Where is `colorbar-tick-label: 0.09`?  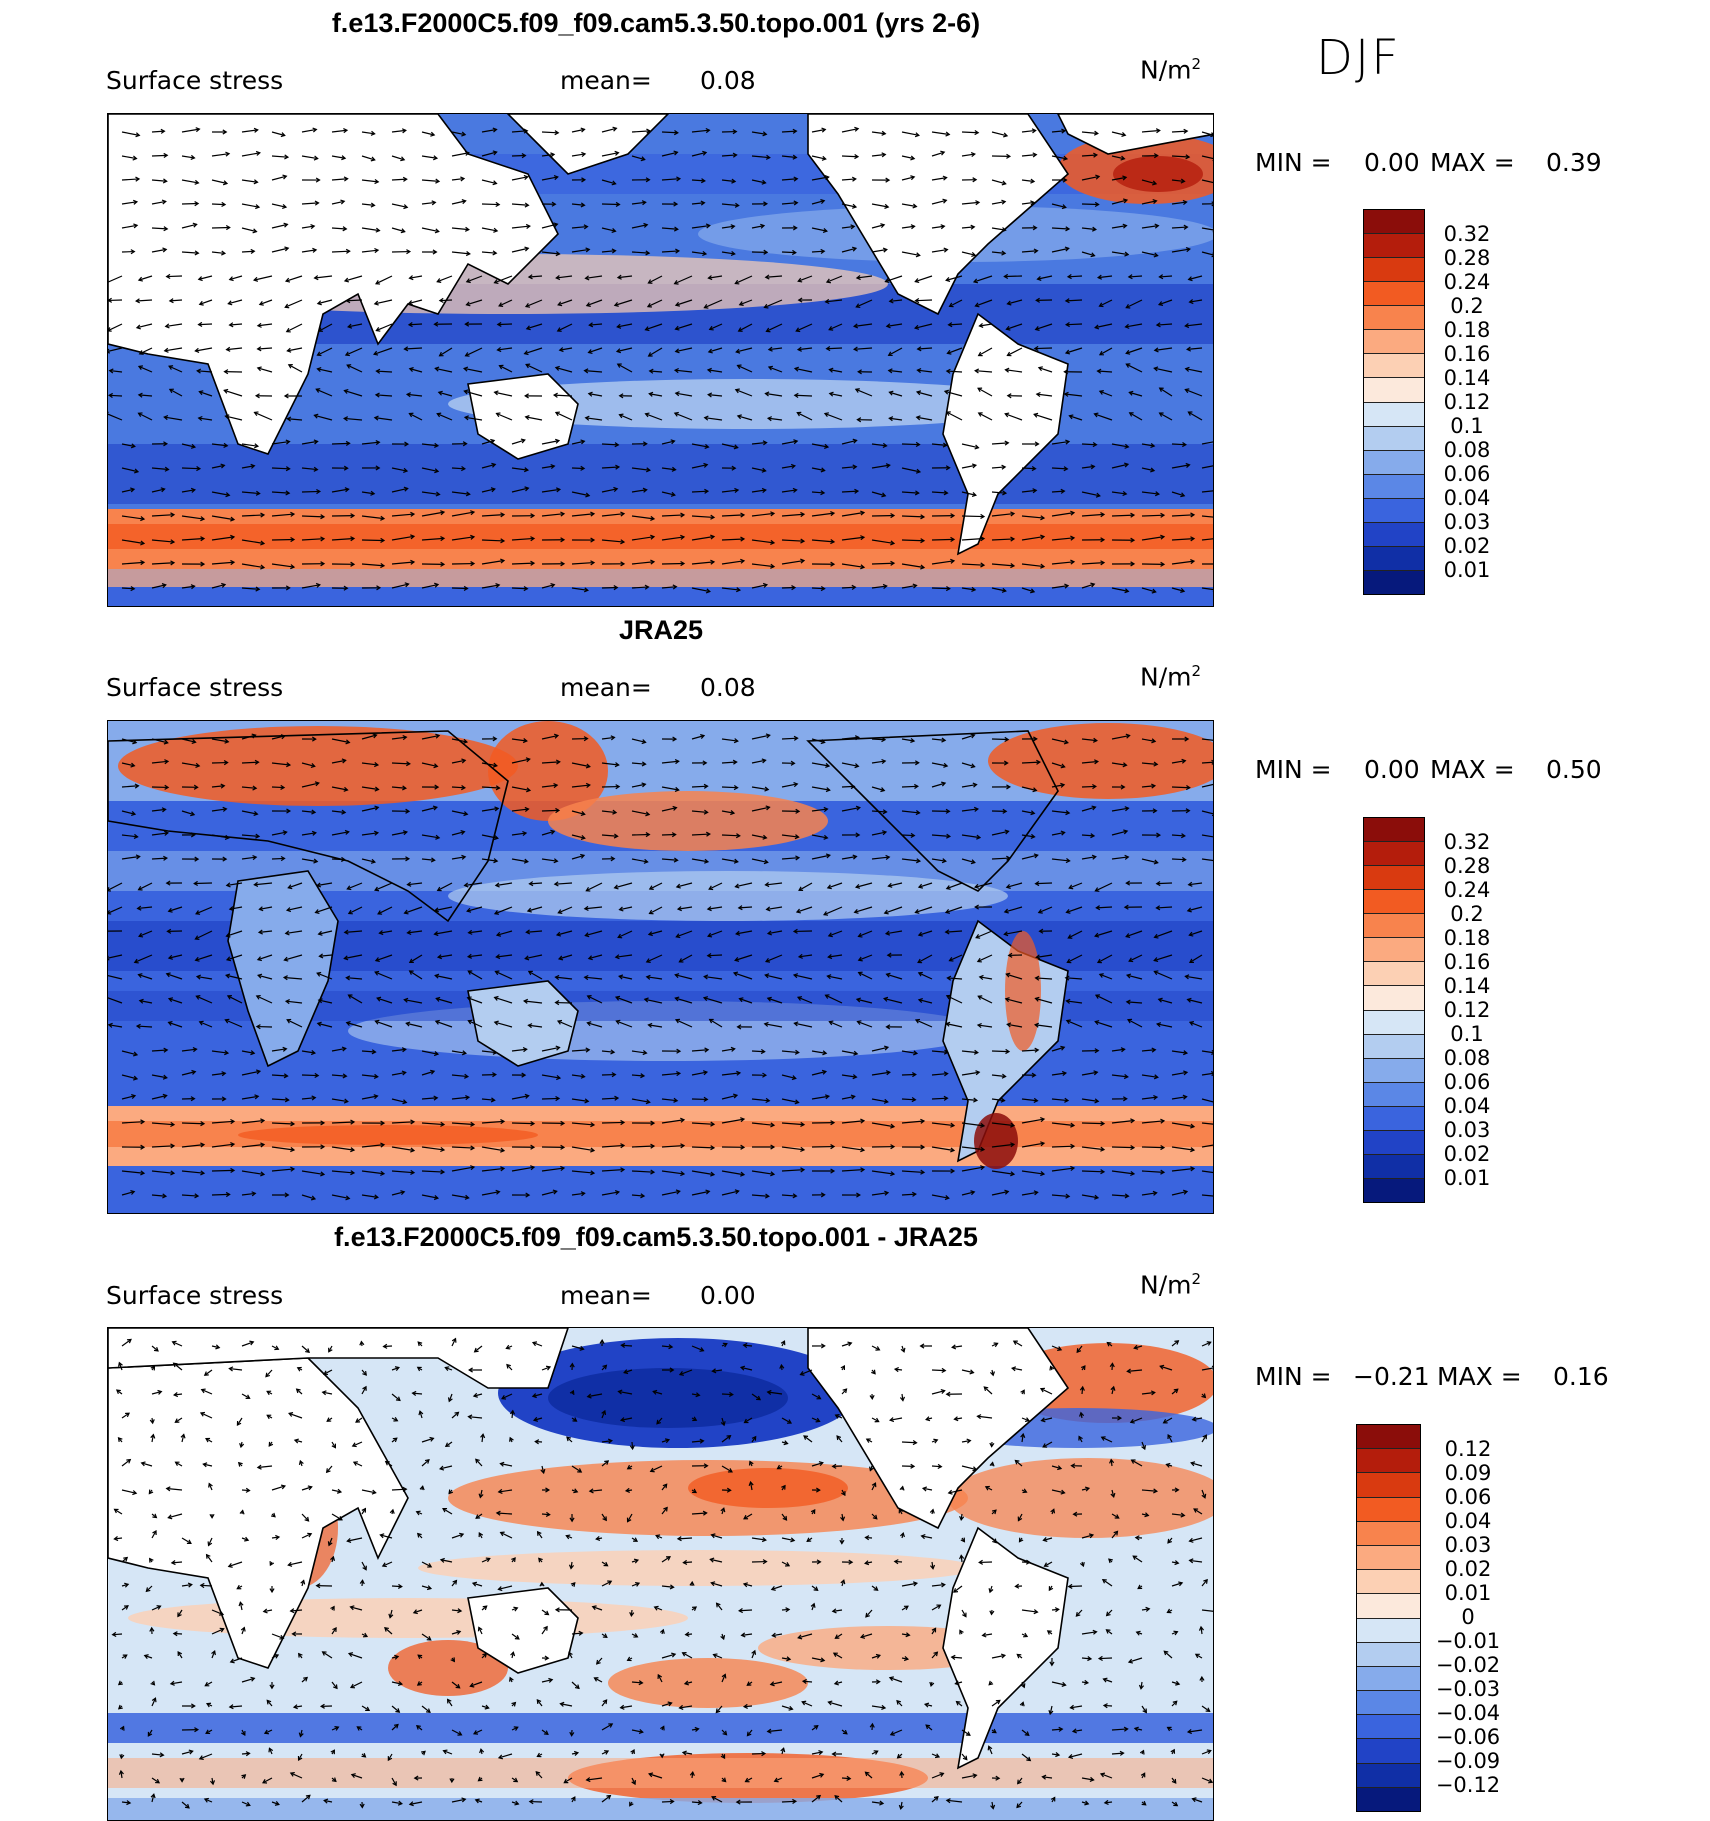 colorbar-tick-label: 0.09 is located at coordinates (1468, 1473).